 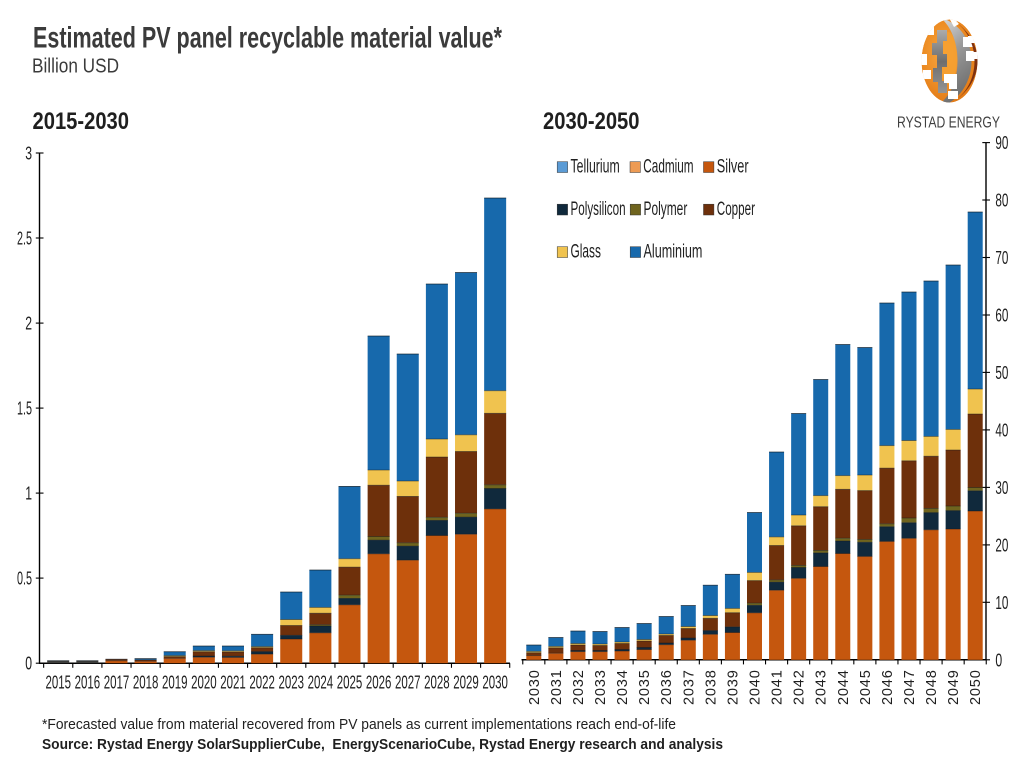 What do you see at coordinates (24, 408) in the screenshot?
I see `svg-text: 1.5` at bounding box center [24, 408].